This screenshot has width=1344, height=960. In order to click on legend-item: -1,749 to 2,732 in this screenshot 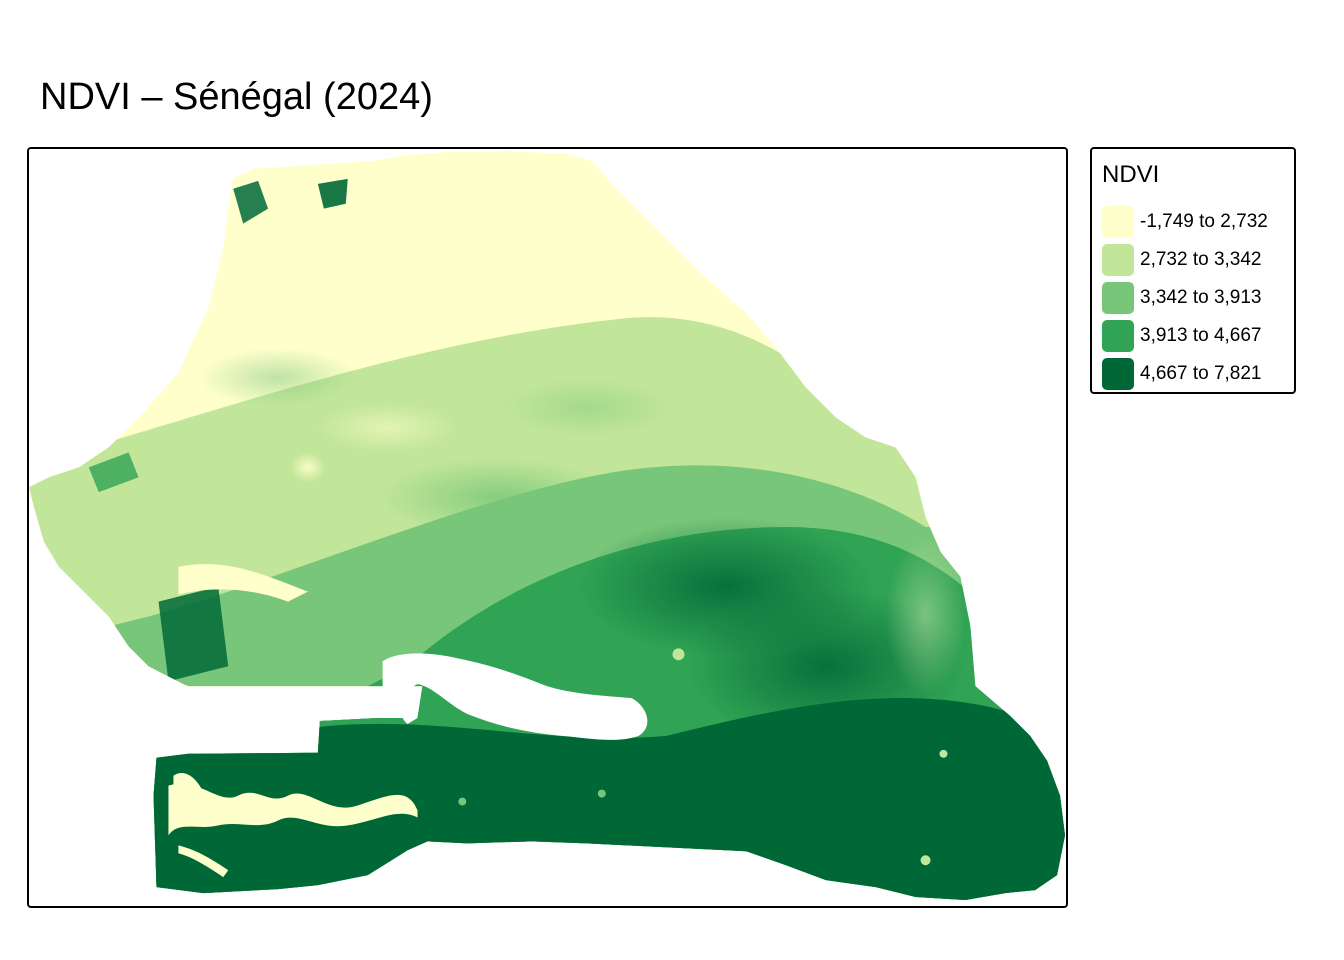, I will do `click(1185, 222)`.